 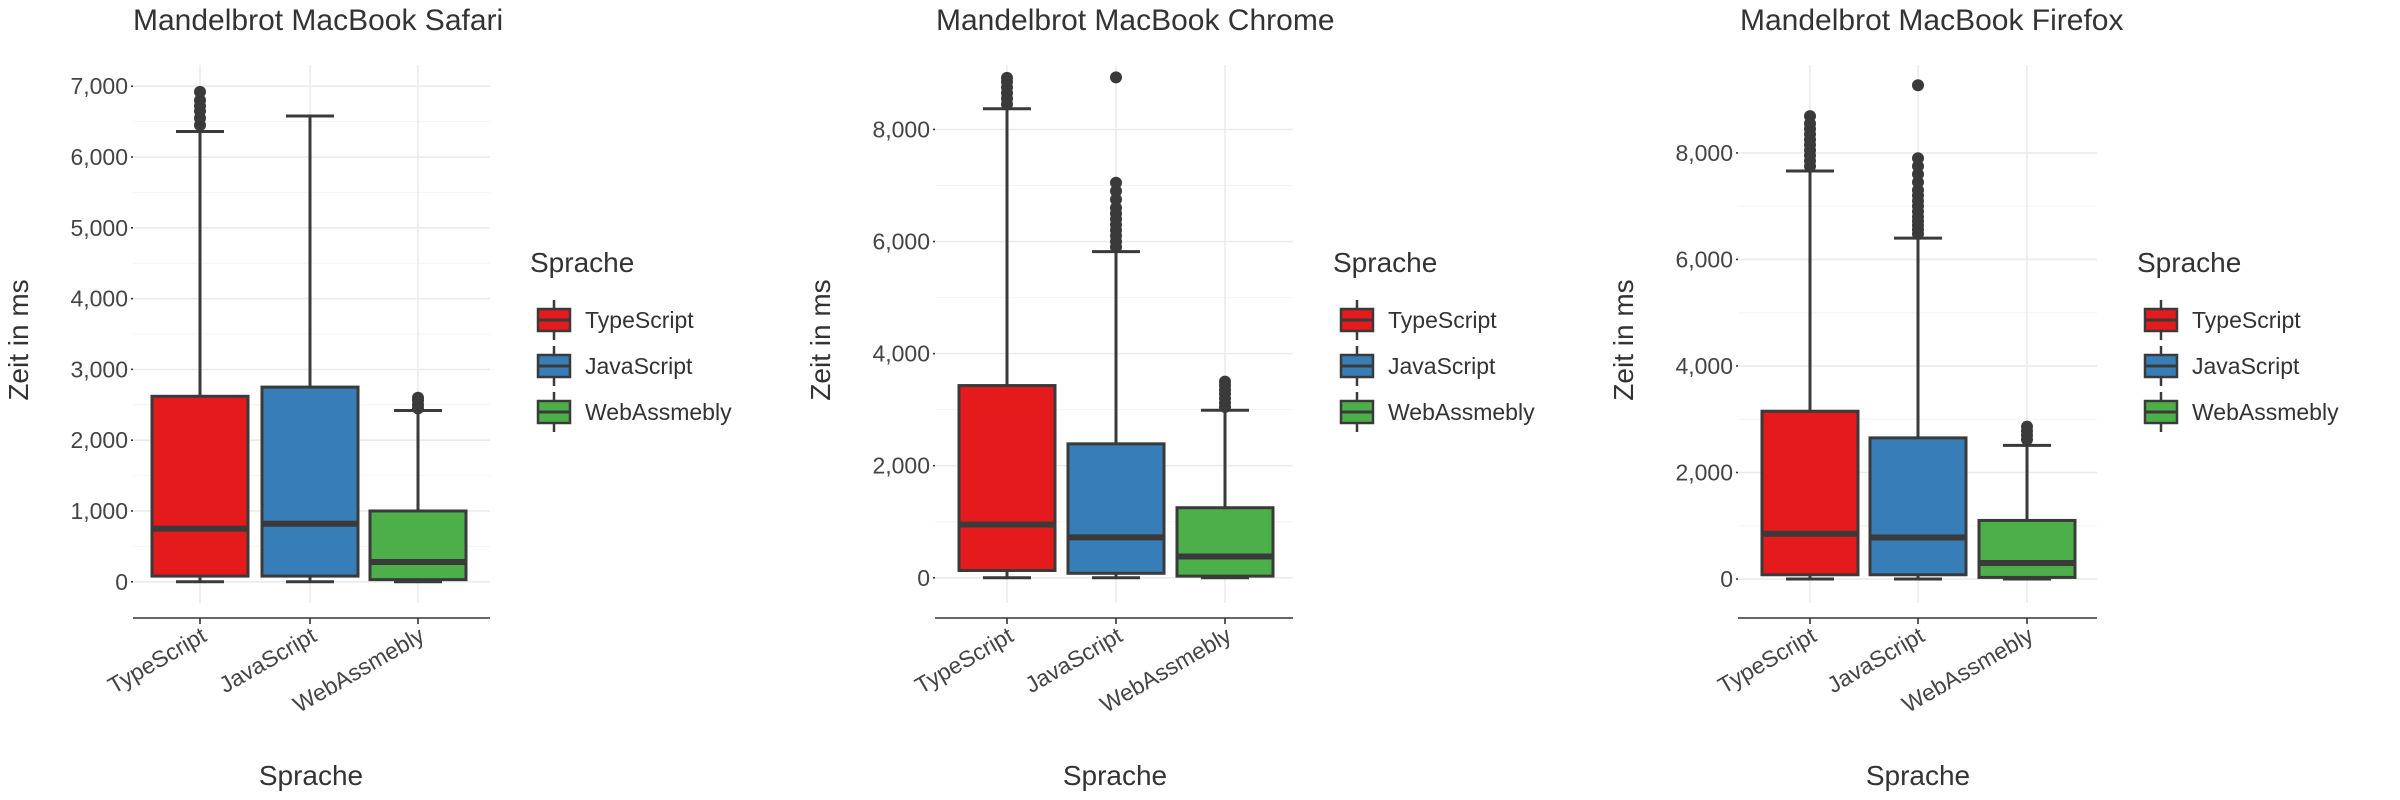 I want to click on y-tick-label: 3,000, so click(x=99, y=369).